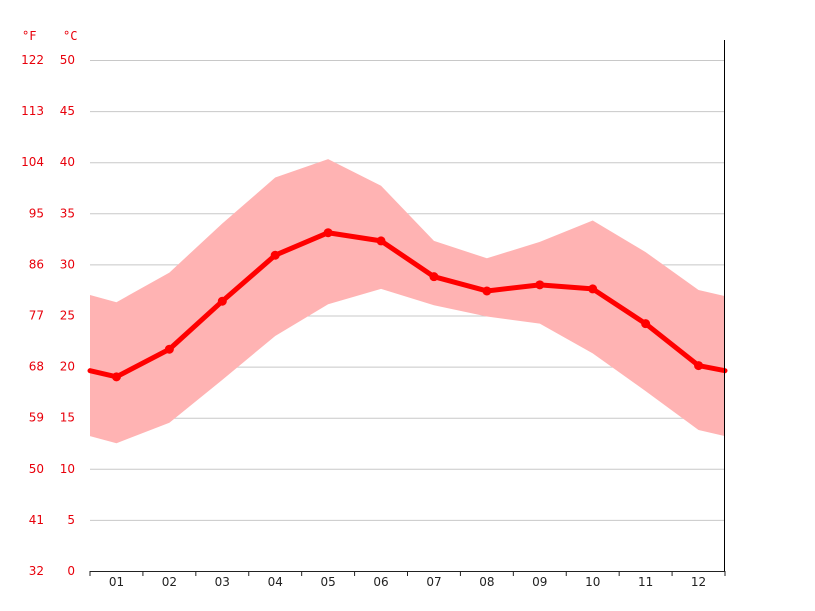 Image resolution: width=815 pixels, height=611 pixels. I want to click on month-tick-label: 09, so click(539, 582).